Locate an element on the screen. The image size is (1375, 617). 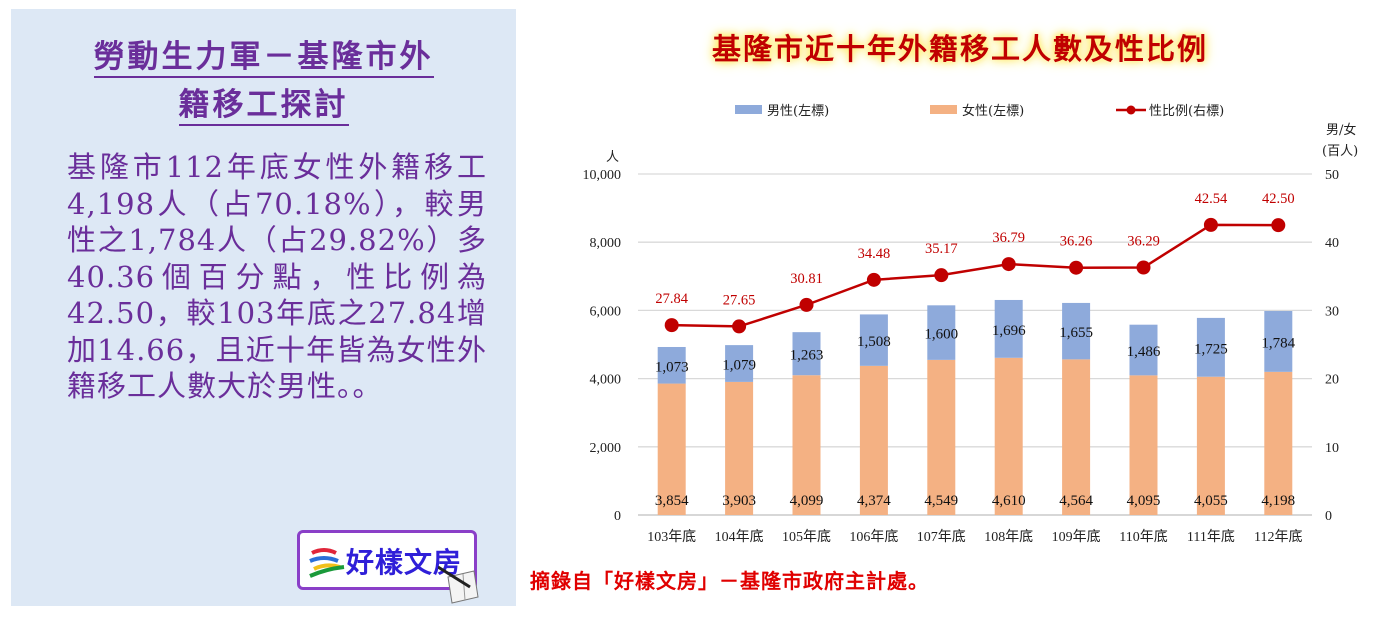
female-value-label: 4,374 is located at coordinates (874, 501).